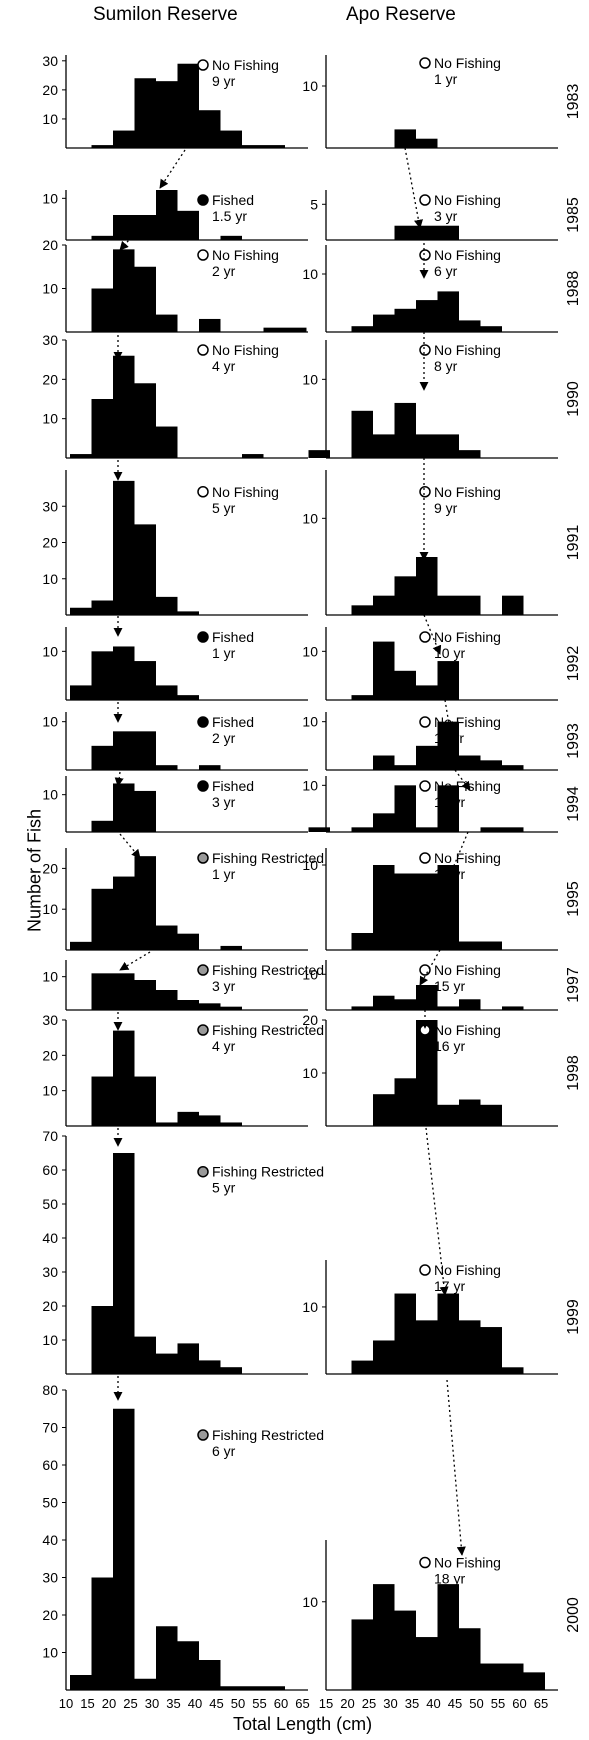 The width and height of the screenshot is (589, 1740). Describe the element at coordinates (449, 738) in the screenshot. I see `apo-1993-duration-label: 11 yr` at that location.